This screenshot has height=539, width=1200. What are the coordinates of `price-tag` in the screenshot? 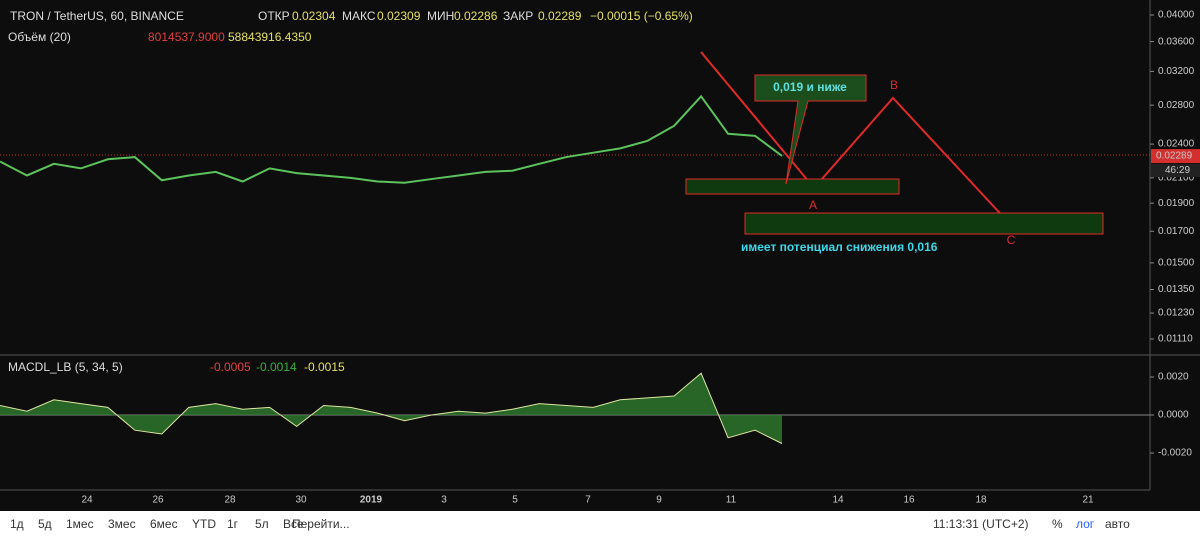 It's located at (1175, 156).